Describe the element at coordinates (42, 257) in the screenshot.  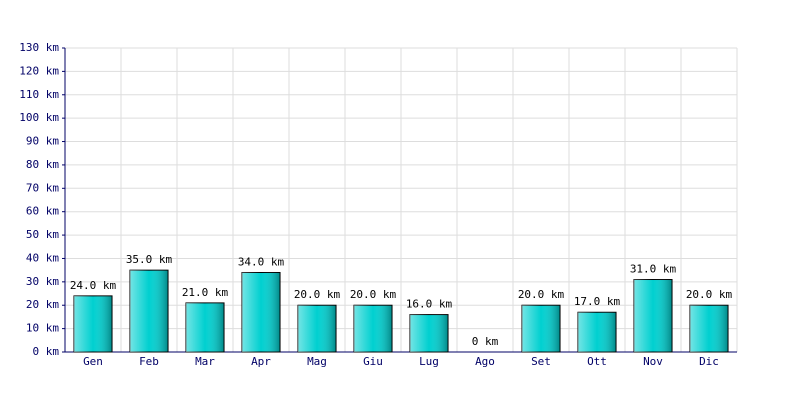
I see `y-tick-label: 40 km` at that location.